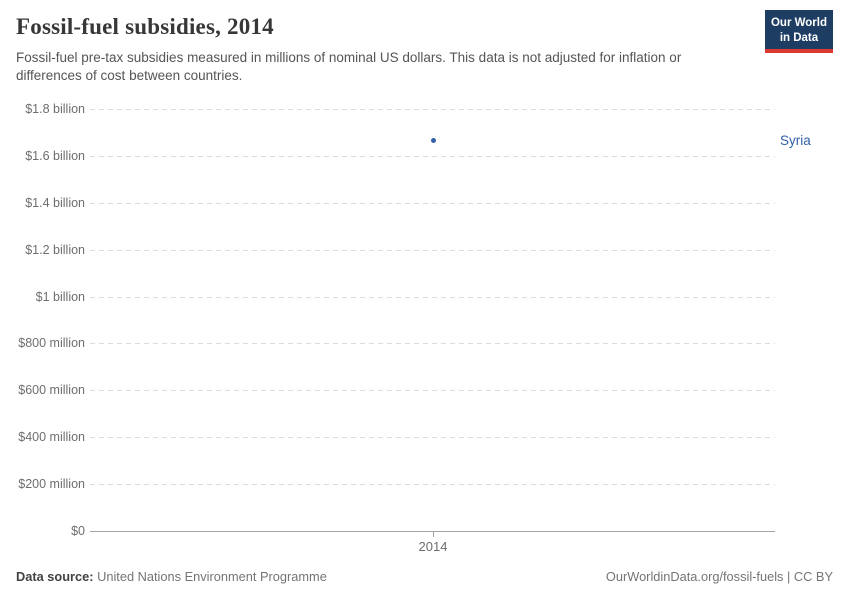  What do you see at coordinates (51, 484) in the screenshot?
I see `y-axis-tick-label: $200 million` at bounding box center [51, 484].